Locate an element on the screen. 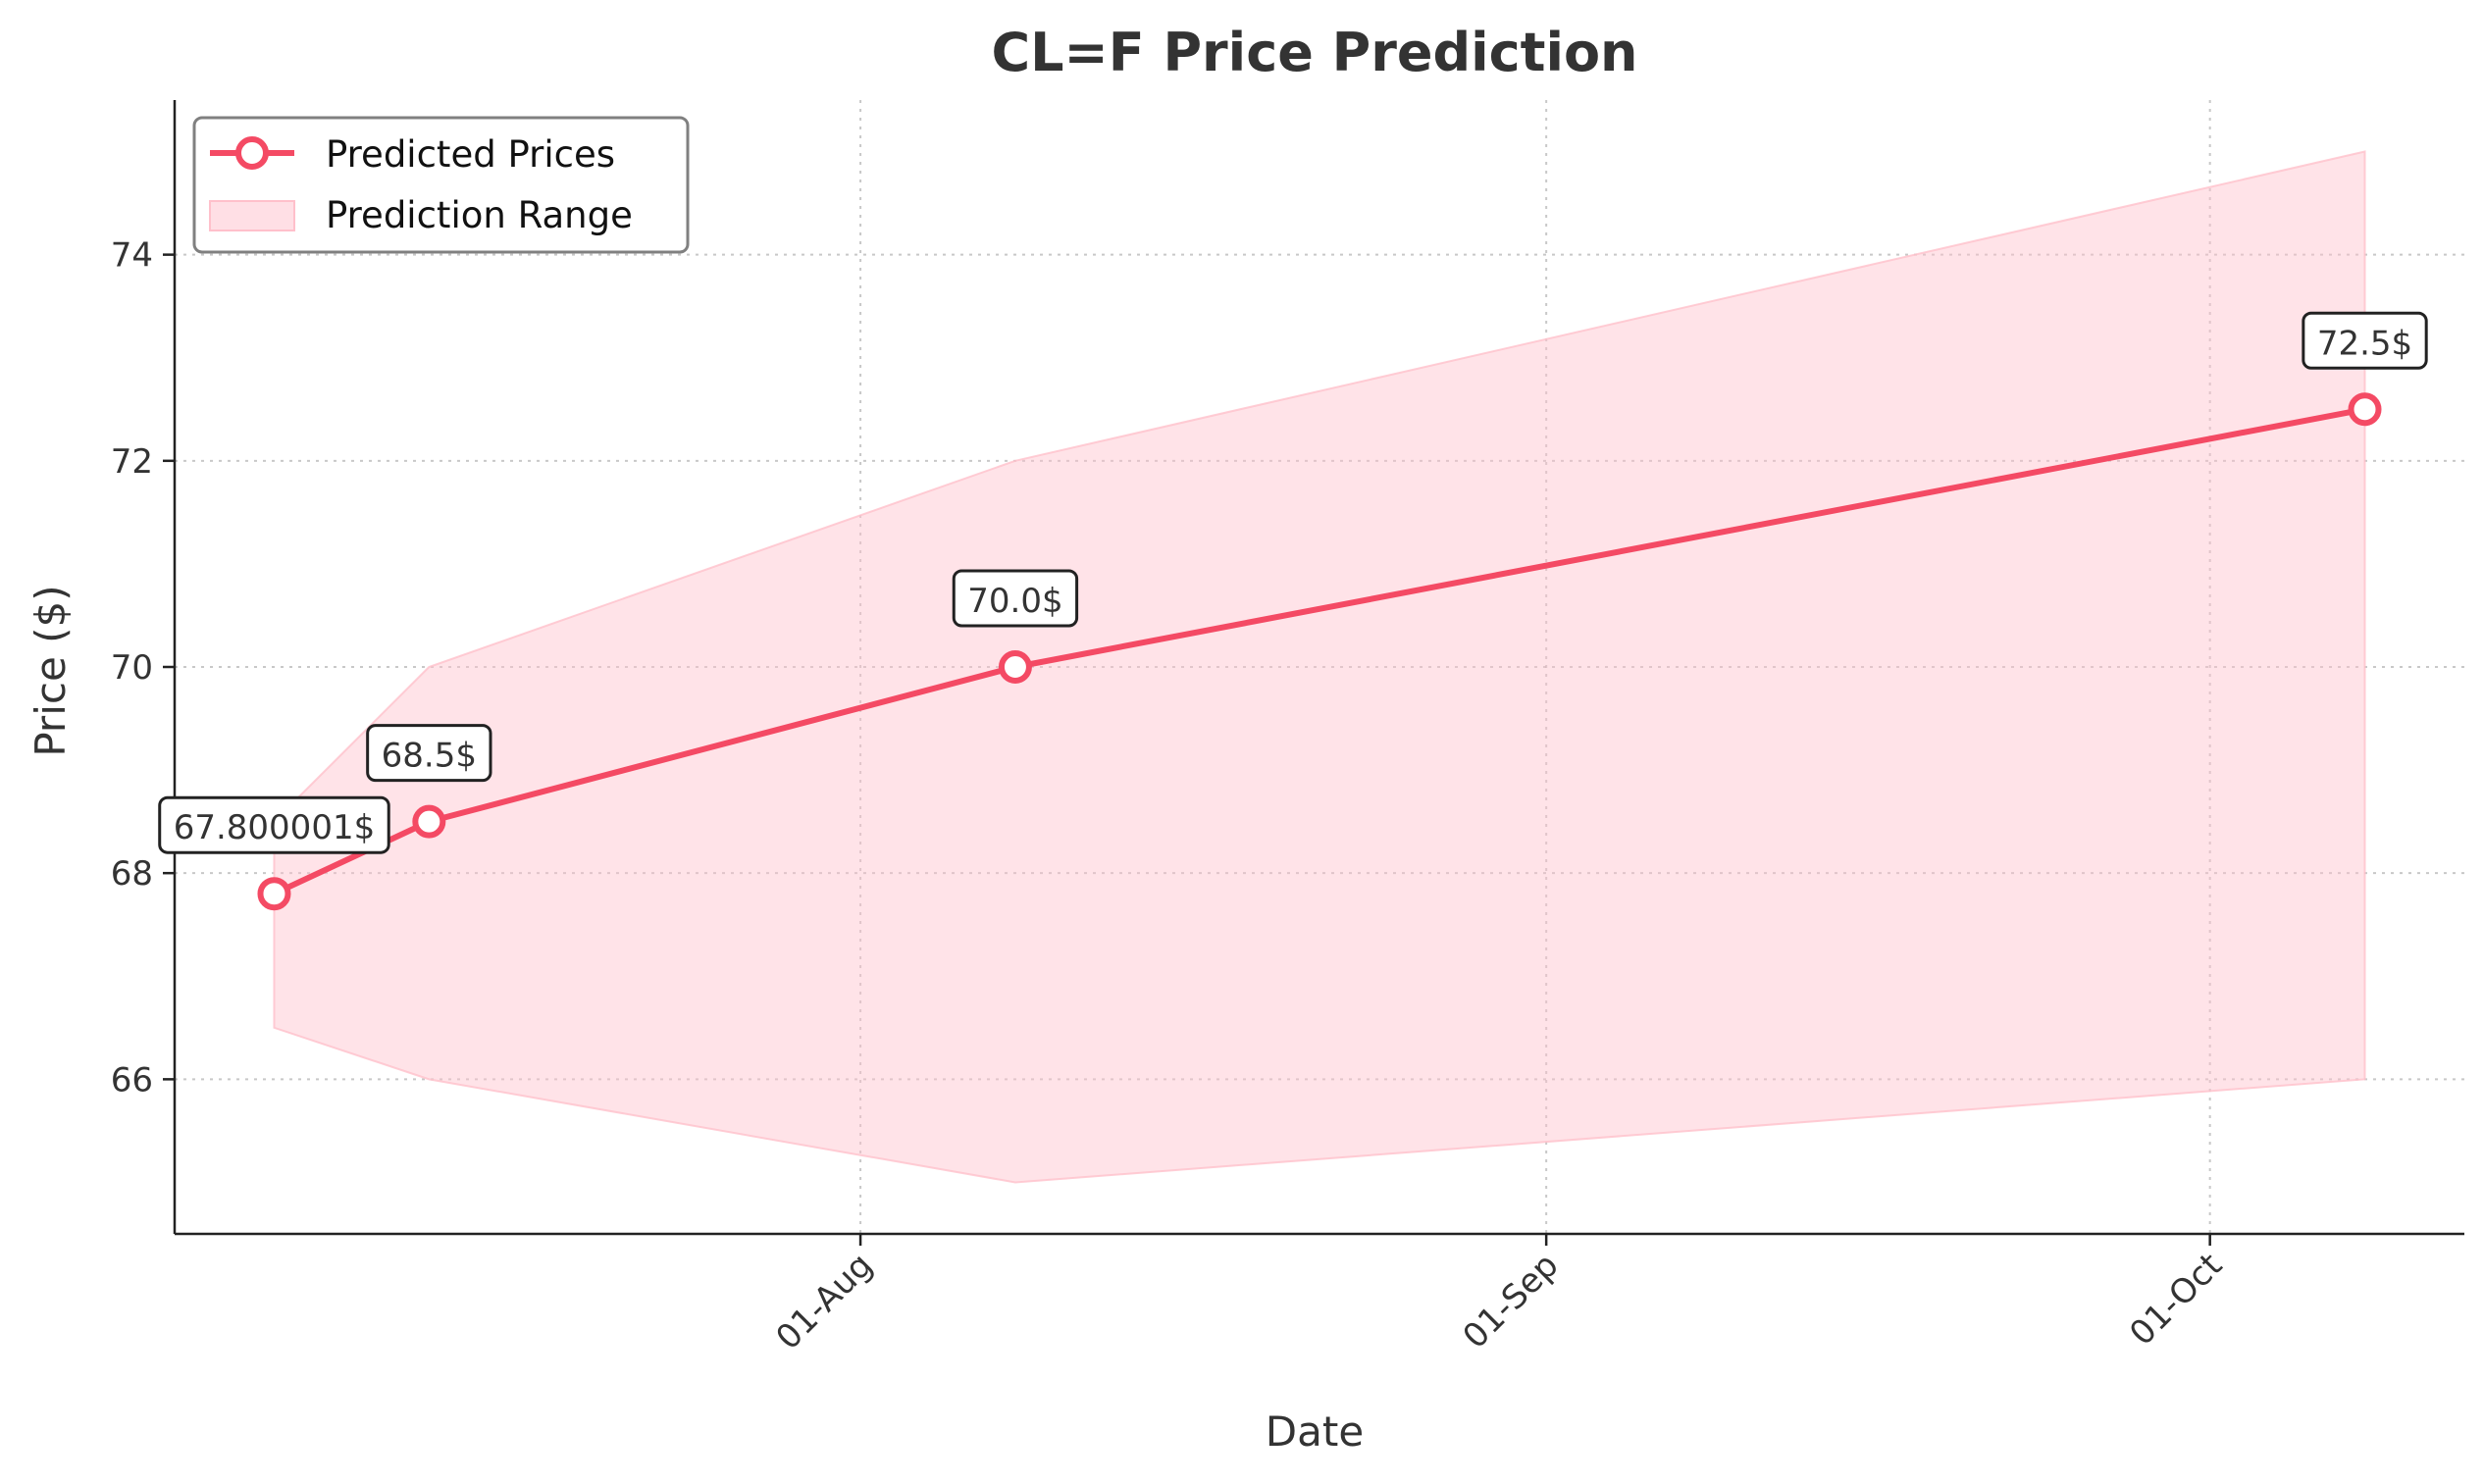 The height and width of the screenshot is (1484, 2483). data-label-1: 68.5$ is located at coordinates (429, 756).